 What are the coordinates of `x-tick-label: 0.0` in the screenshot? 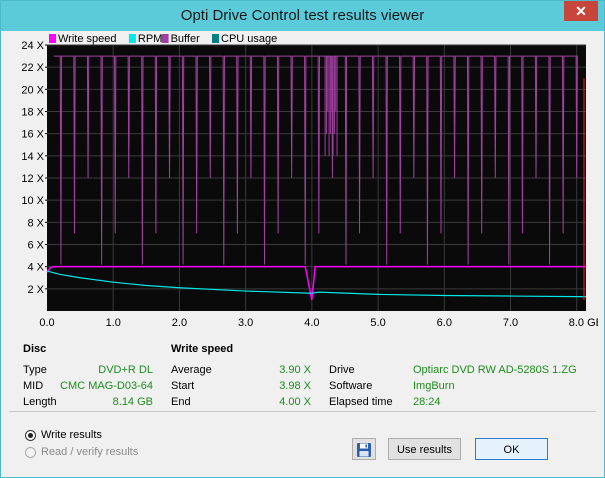 It's located at (46, 323).